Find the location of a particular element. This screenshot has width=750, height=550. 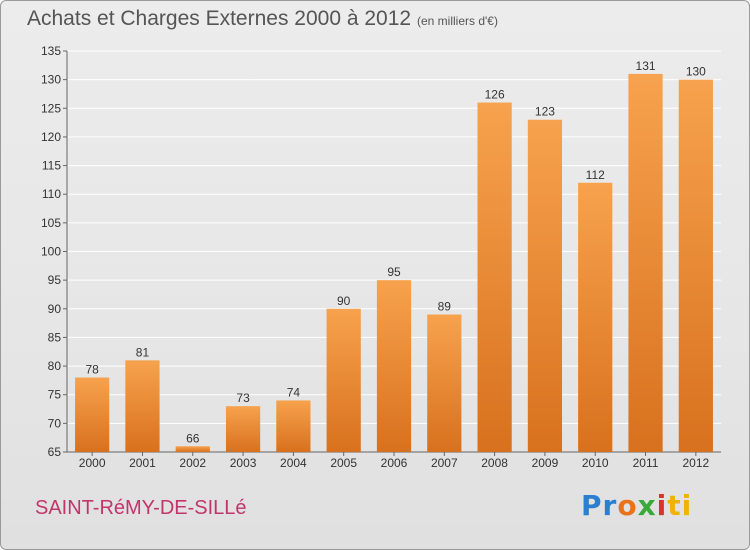

value-label-2008: 126 is located at coordinates (495, 95).